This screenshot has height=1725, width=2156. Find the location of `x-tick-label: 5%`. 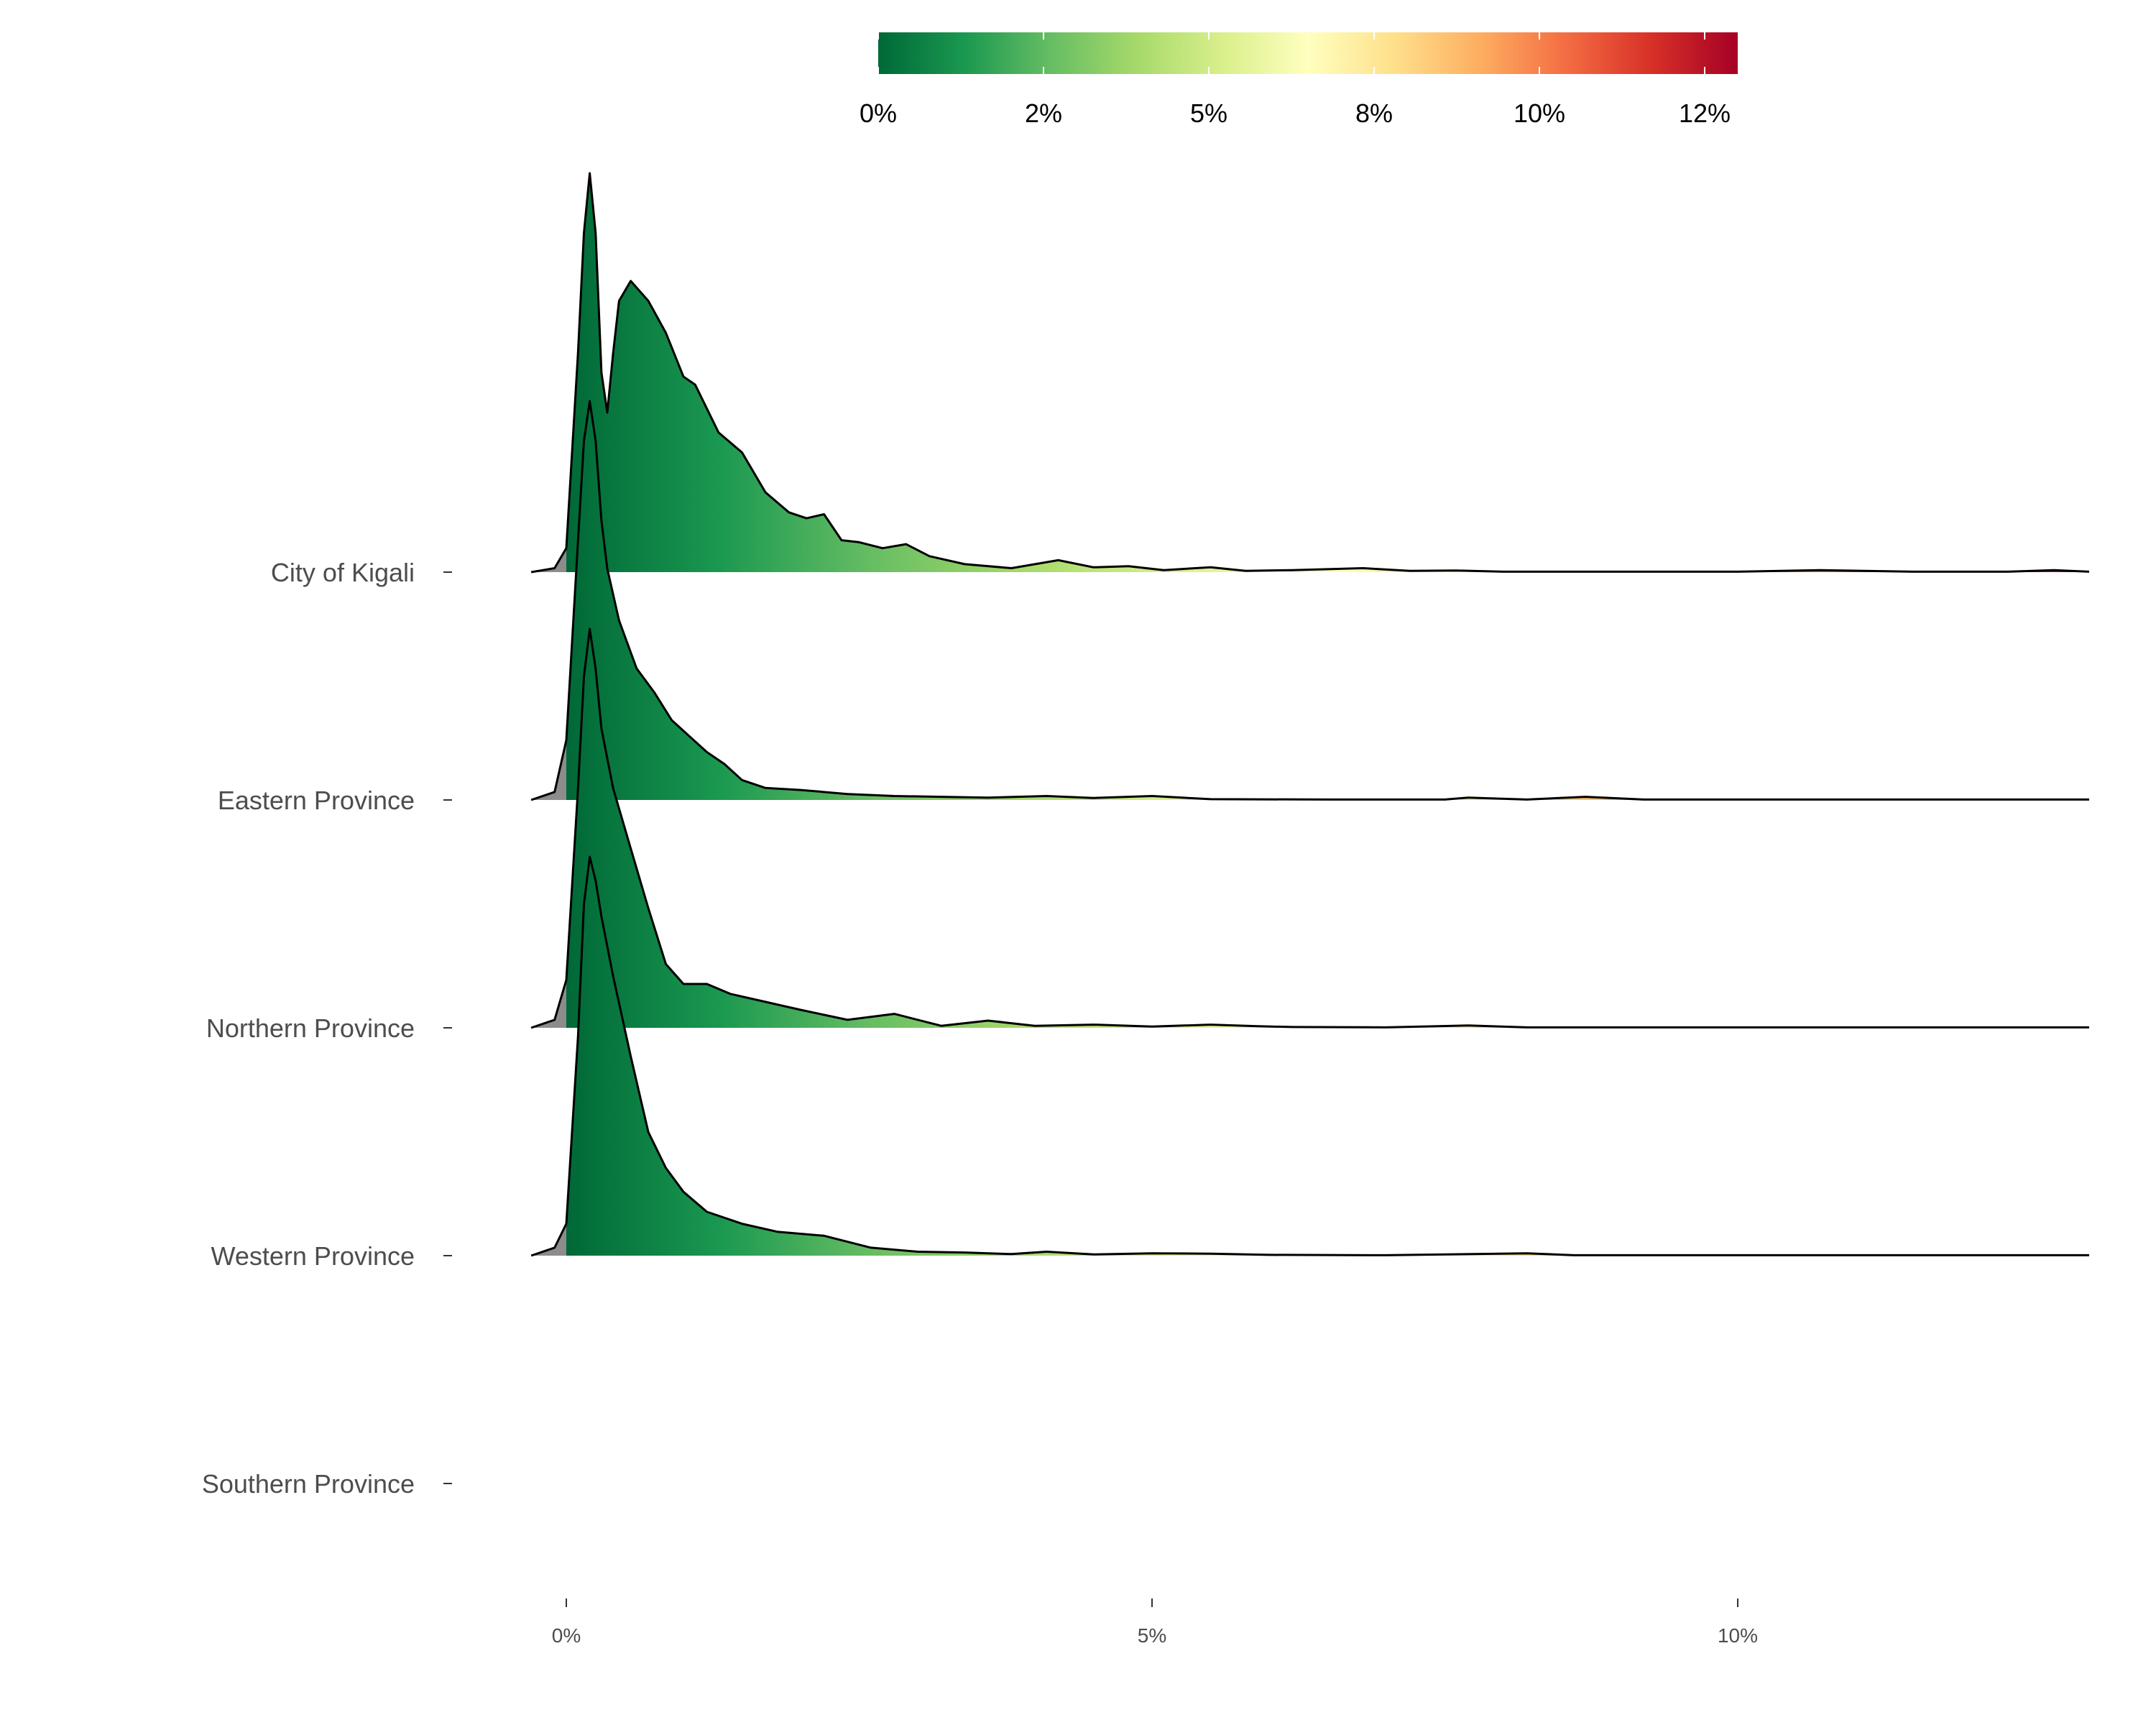

x-tick-label: 5% is located at coordinates (1152, 1635).